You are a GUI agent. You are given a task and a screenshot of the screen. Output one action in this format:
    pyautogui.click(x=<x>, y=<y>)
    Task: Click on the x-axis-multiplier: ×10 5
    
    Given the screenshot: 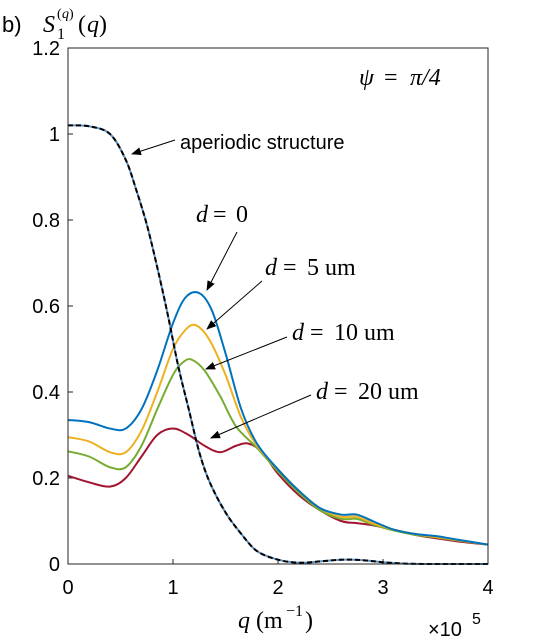 What is the action you would take?
    pyautogui.click(x=454, y=626)
    